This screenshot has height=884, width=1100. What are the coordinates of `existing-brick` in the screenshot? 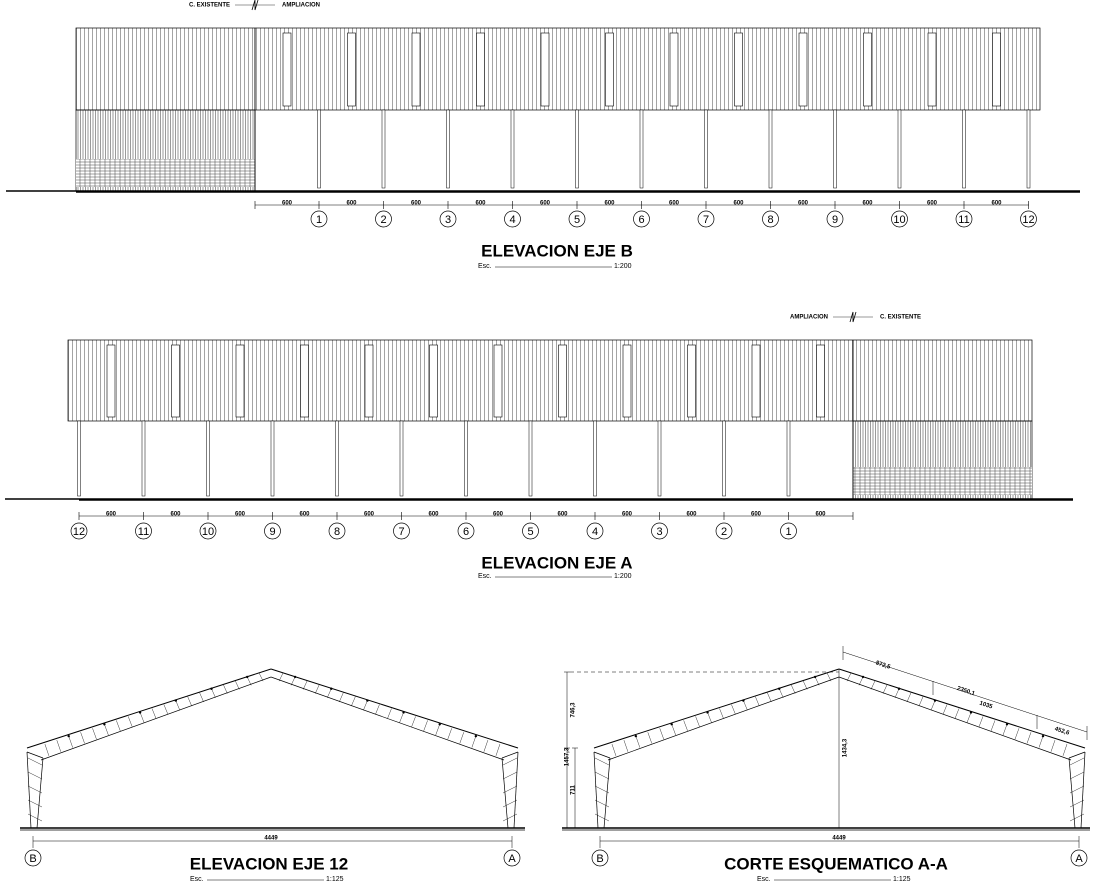 It's located at (942, 481).